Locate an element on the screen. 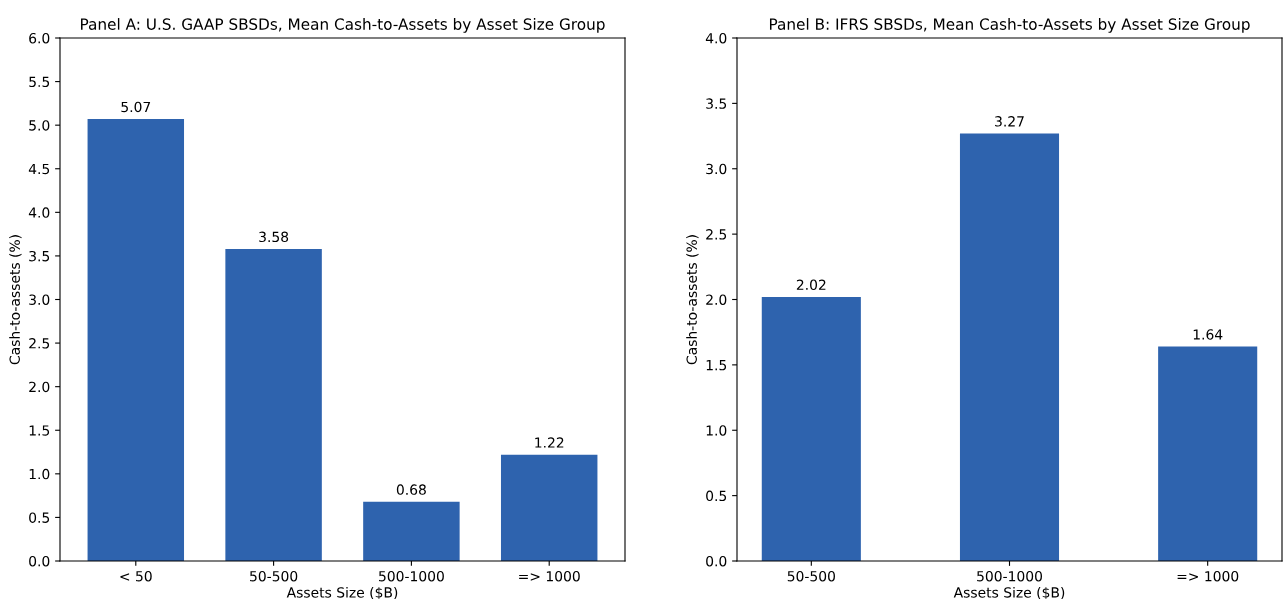  y-tick-label: 6.0 is located at coordinates (39, 38).